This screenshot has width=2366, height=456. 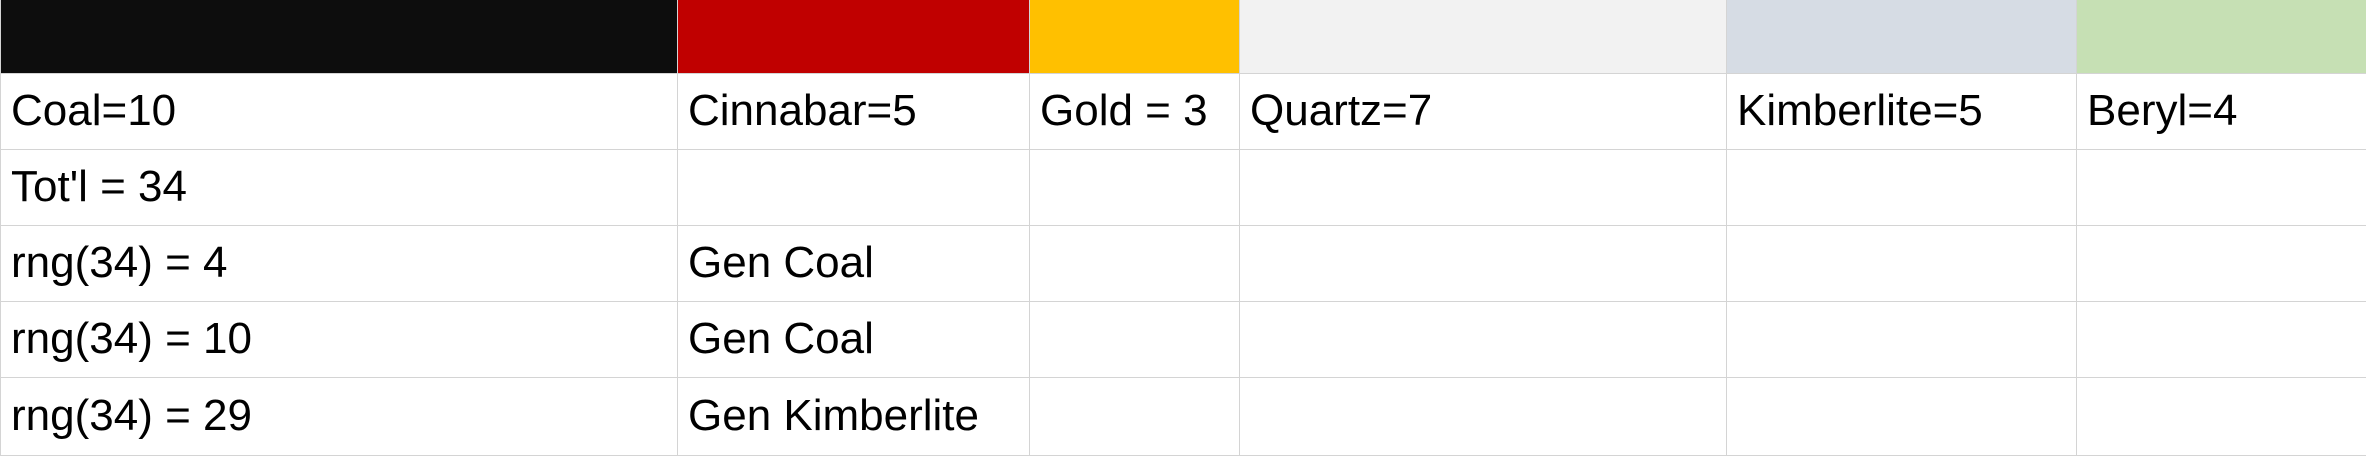 What do you see at coordinates (1901, 37) in the screenshot?
I see `kimberlite-color-cell` at bounding box center [1901, 37].